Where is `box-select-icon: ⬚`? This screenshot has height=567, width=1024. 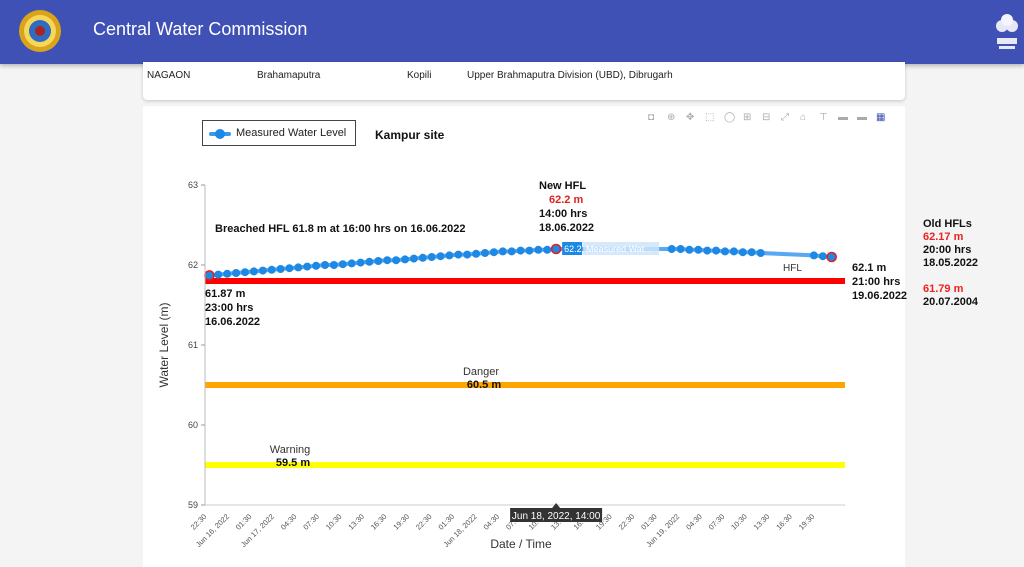
box-select-icon: ⬚ is located at coordinates (710, 117).